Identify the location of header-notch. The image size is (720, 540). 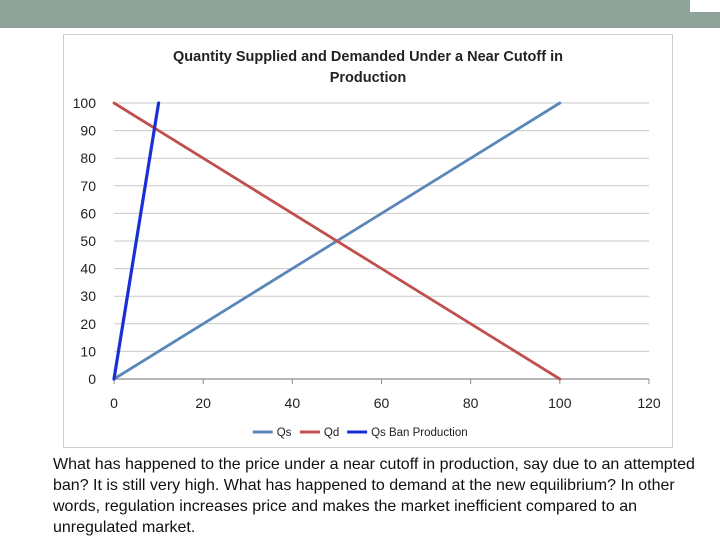
(705, 6).